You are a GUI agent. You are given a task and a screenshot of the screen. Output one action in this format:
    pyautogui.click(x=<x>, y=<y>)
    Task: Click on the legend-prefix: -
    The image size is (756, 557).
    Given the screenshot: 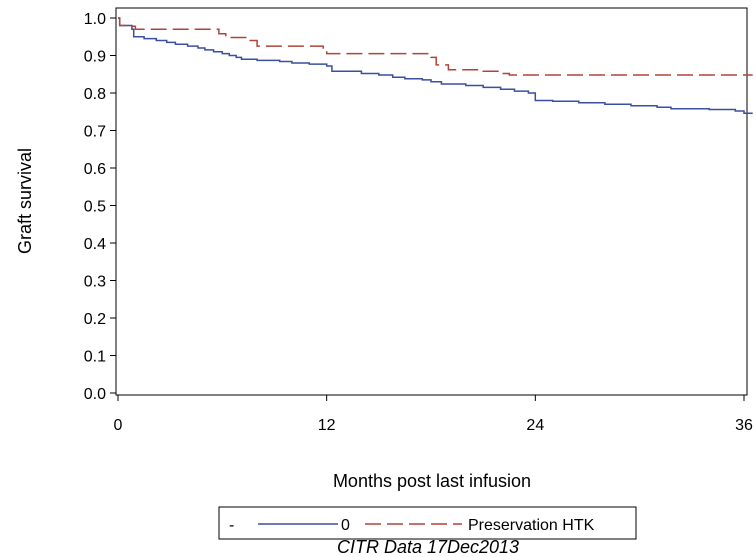 What is the action you would take?
    pyautogui.click(x=231, y=525)
    